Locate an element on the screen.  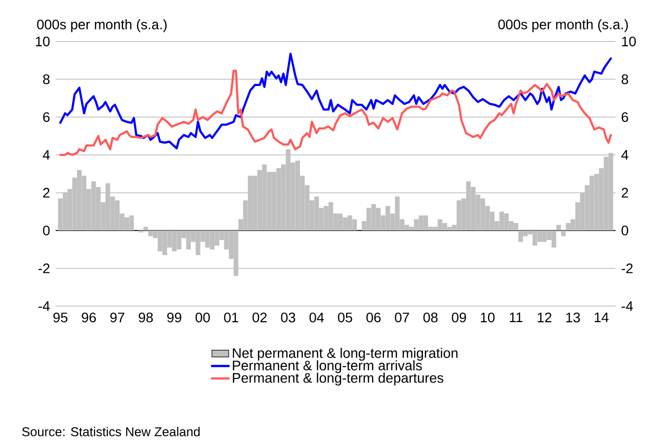
x-tick-label: 06 is located at coordinates (373, 317).